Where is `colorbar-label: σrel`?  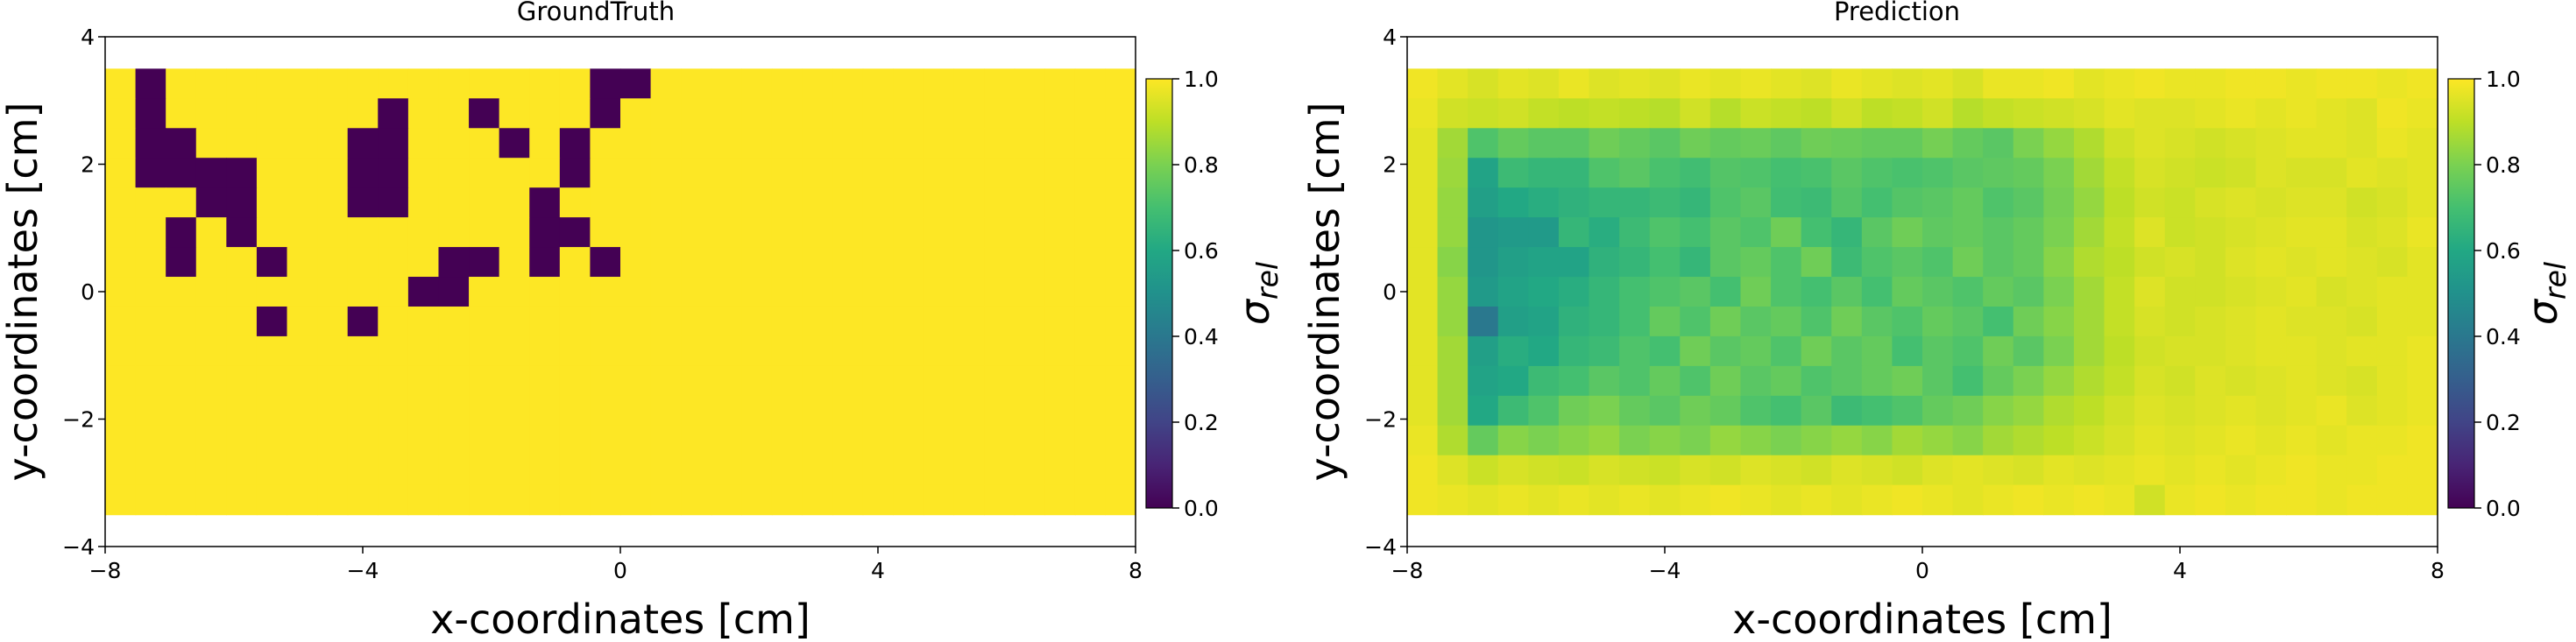
colorbar-label: σrel is located at coordinates (1257, 293).